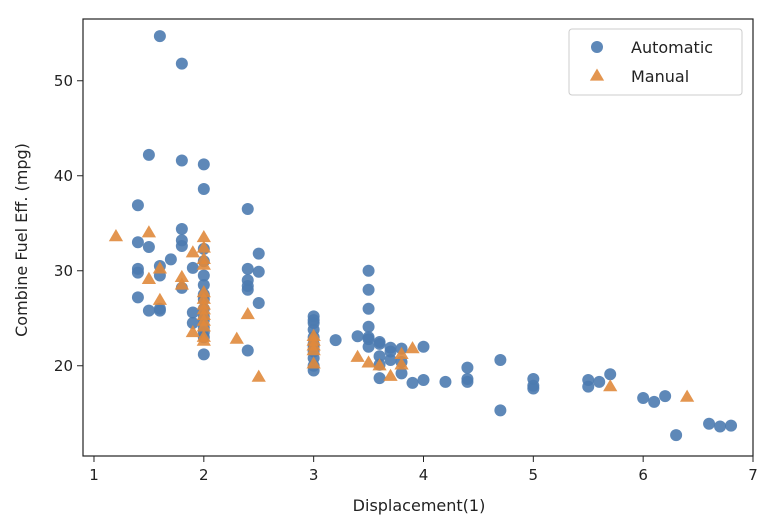 The width and height of the screenshot is (770, 532). Describe the element at coordinates (21, 240) in the screenshot. I see `y-axis-label: Combine Fuel Eff. (mpg)` at that location.